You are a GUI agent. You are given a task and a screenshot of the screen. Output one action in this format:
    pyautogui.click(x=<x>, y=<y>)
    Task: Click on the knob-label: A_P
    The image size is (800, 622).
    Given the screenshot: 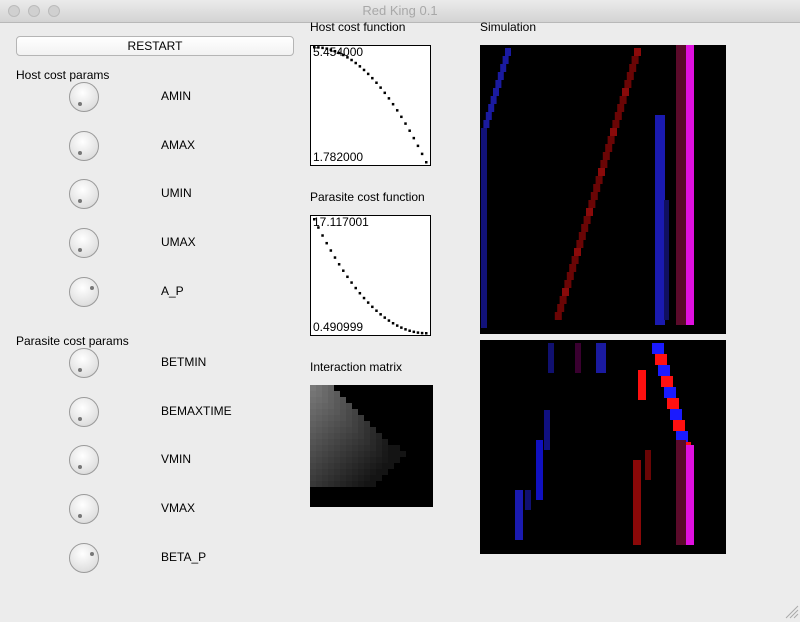 What is the action you would take?
    pyautogui.click(x=172, y=290)
    